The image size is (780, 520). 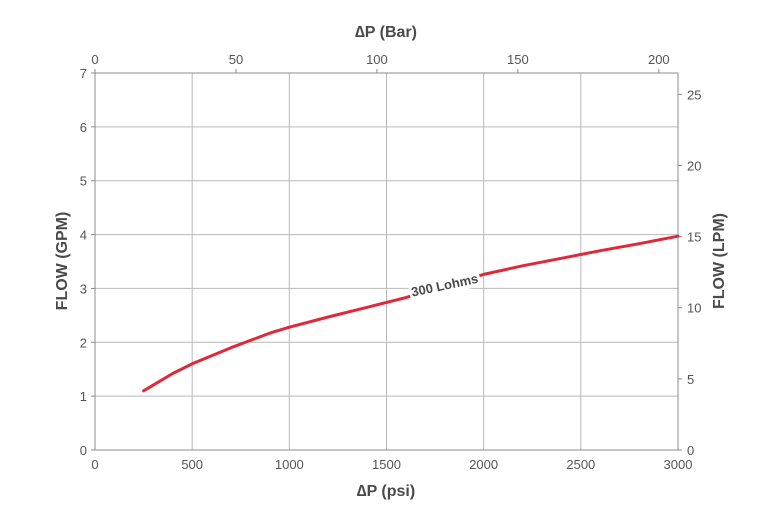 What do you see at coordinates (694, 308) in the screenshot?
I see `y2-tick-label: 10` at bounding box center [694, 308].